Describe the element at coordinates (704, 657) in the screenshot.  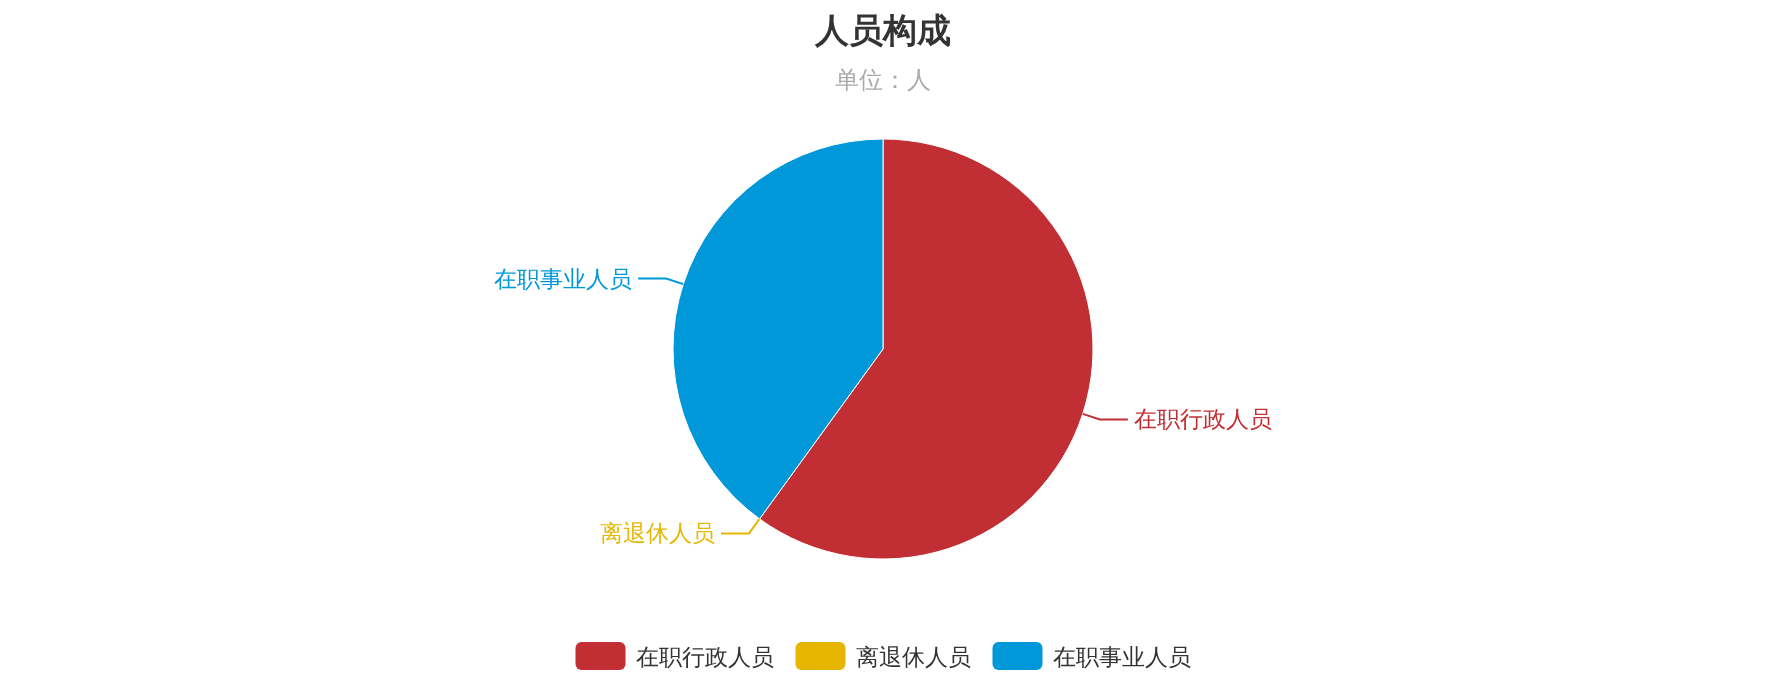
I see `legend-label: 在职行政人员` at that location.